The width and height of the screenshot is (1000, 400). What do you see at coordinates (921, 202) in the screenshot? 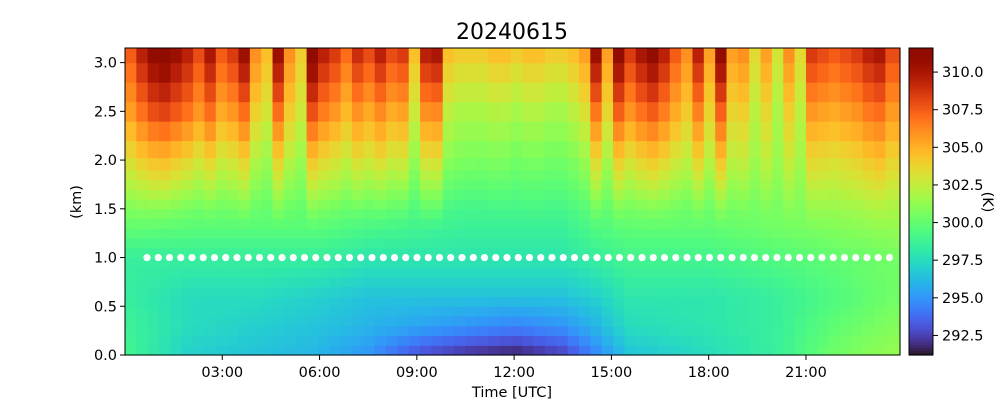
I see `colorbar-gradient` at bounding box center [921, 202].